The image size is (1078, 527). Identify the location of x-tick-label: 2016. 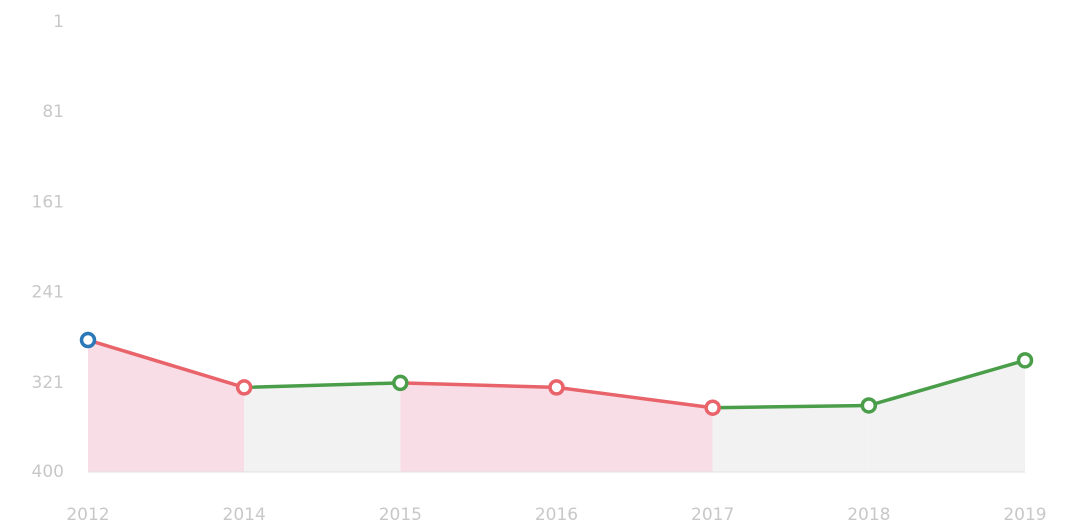
(556, 515).